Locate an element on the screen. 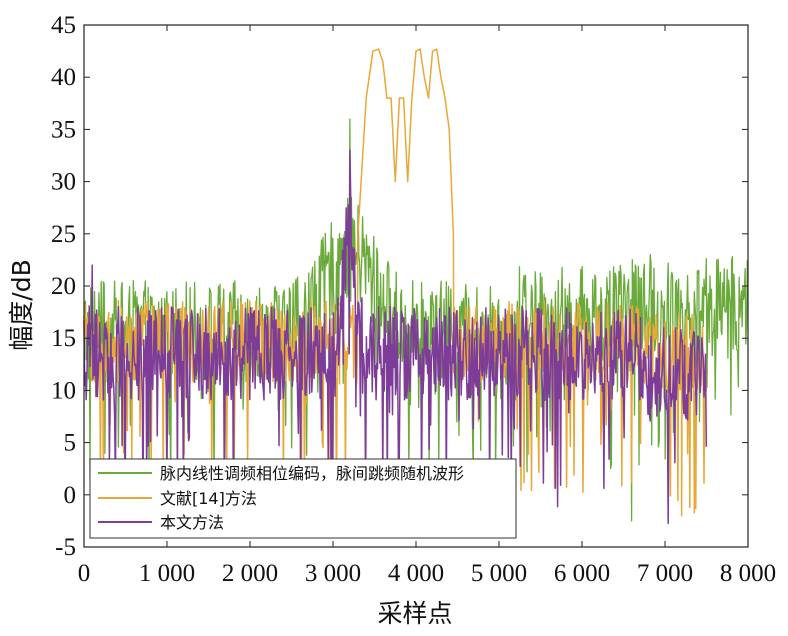 The width and height of the screenshot is (788, 636). x-tick-label: 4 000 is located at coordinates (416, 573).